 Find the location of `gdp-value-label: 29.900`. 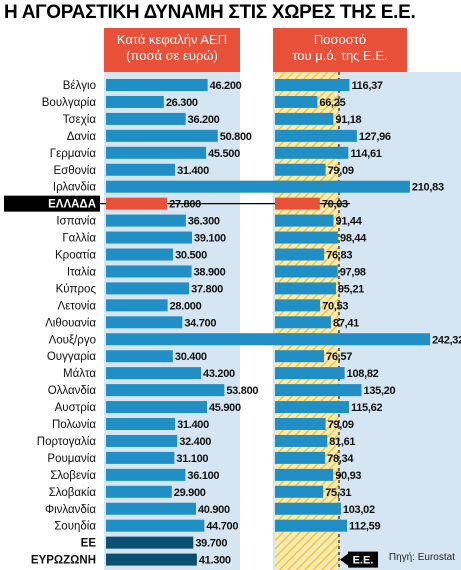

gdp-value-label: 29.900 is located at coordinates (190, 493).